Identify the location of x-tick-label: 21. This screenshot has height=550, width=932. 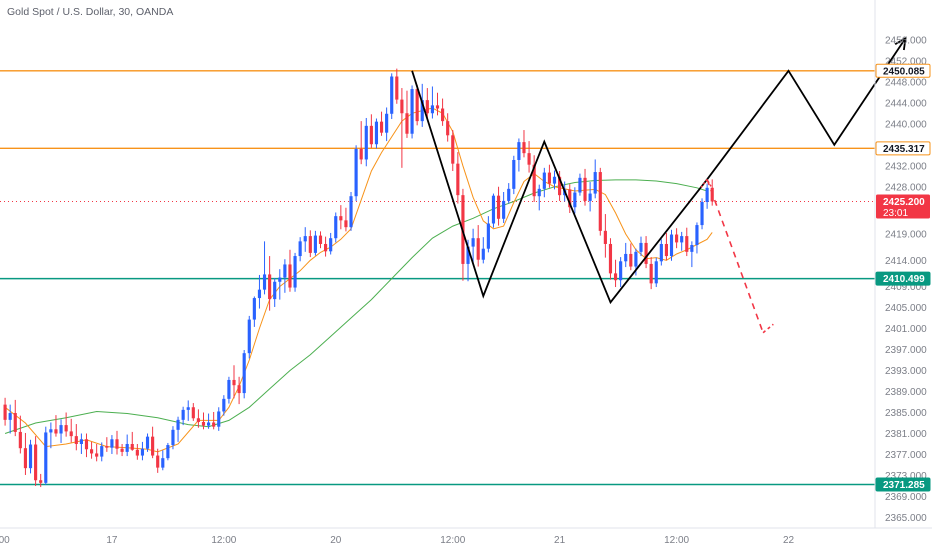
(560, 540).